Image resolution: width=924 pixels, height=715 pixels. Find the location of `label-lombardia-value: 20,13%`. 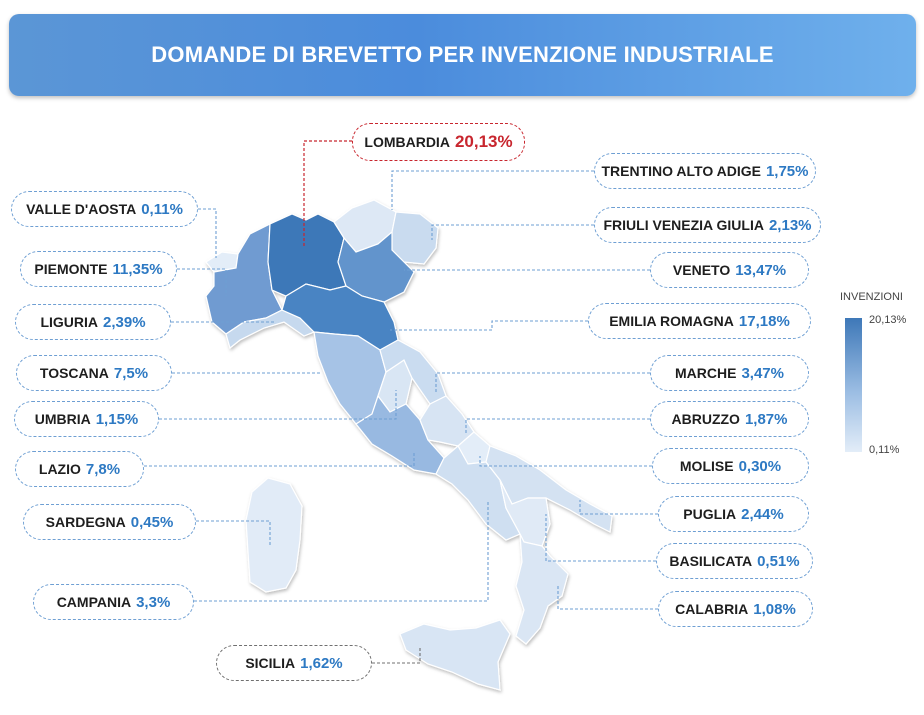

label-lombardia-value: 20,13% is located at coordinates (483, 141).